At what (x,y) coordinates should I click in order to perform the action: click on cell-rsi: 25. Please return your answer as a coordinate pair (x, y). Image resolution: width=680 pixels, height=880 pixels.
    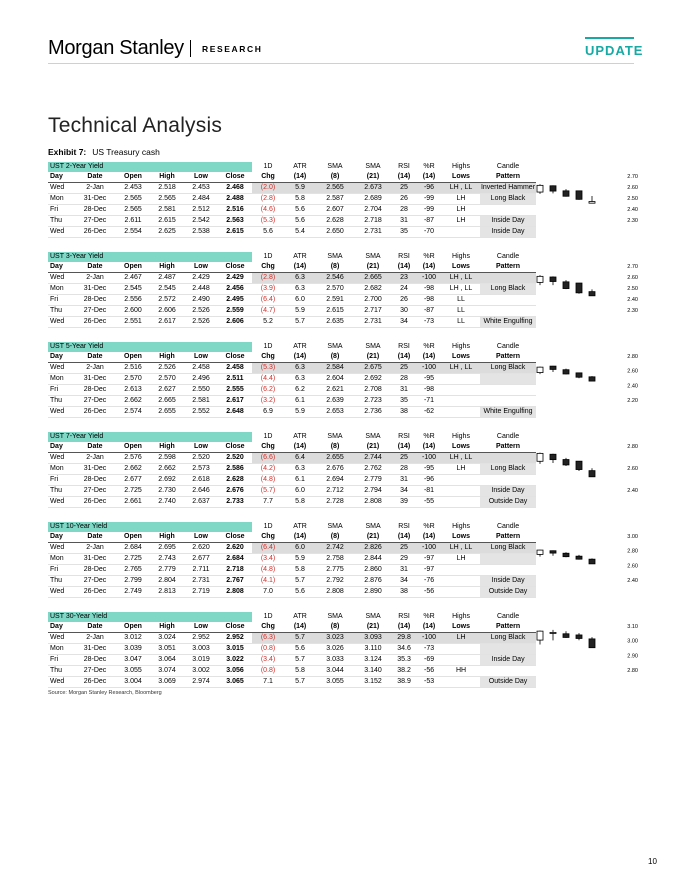
    Looking at the image, I should click on (404, 548).